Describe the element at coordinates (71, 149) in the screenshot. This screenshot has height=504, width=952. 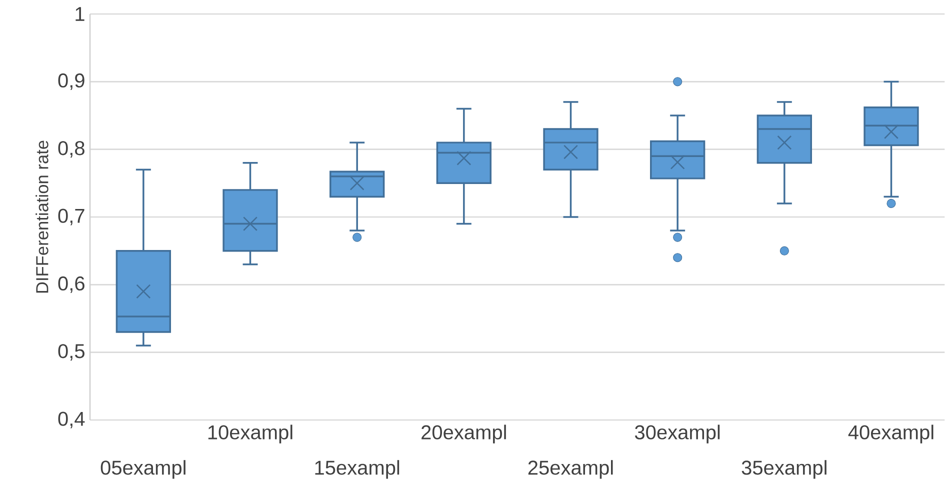
I see `y-tick-label: 0,8` at that location.